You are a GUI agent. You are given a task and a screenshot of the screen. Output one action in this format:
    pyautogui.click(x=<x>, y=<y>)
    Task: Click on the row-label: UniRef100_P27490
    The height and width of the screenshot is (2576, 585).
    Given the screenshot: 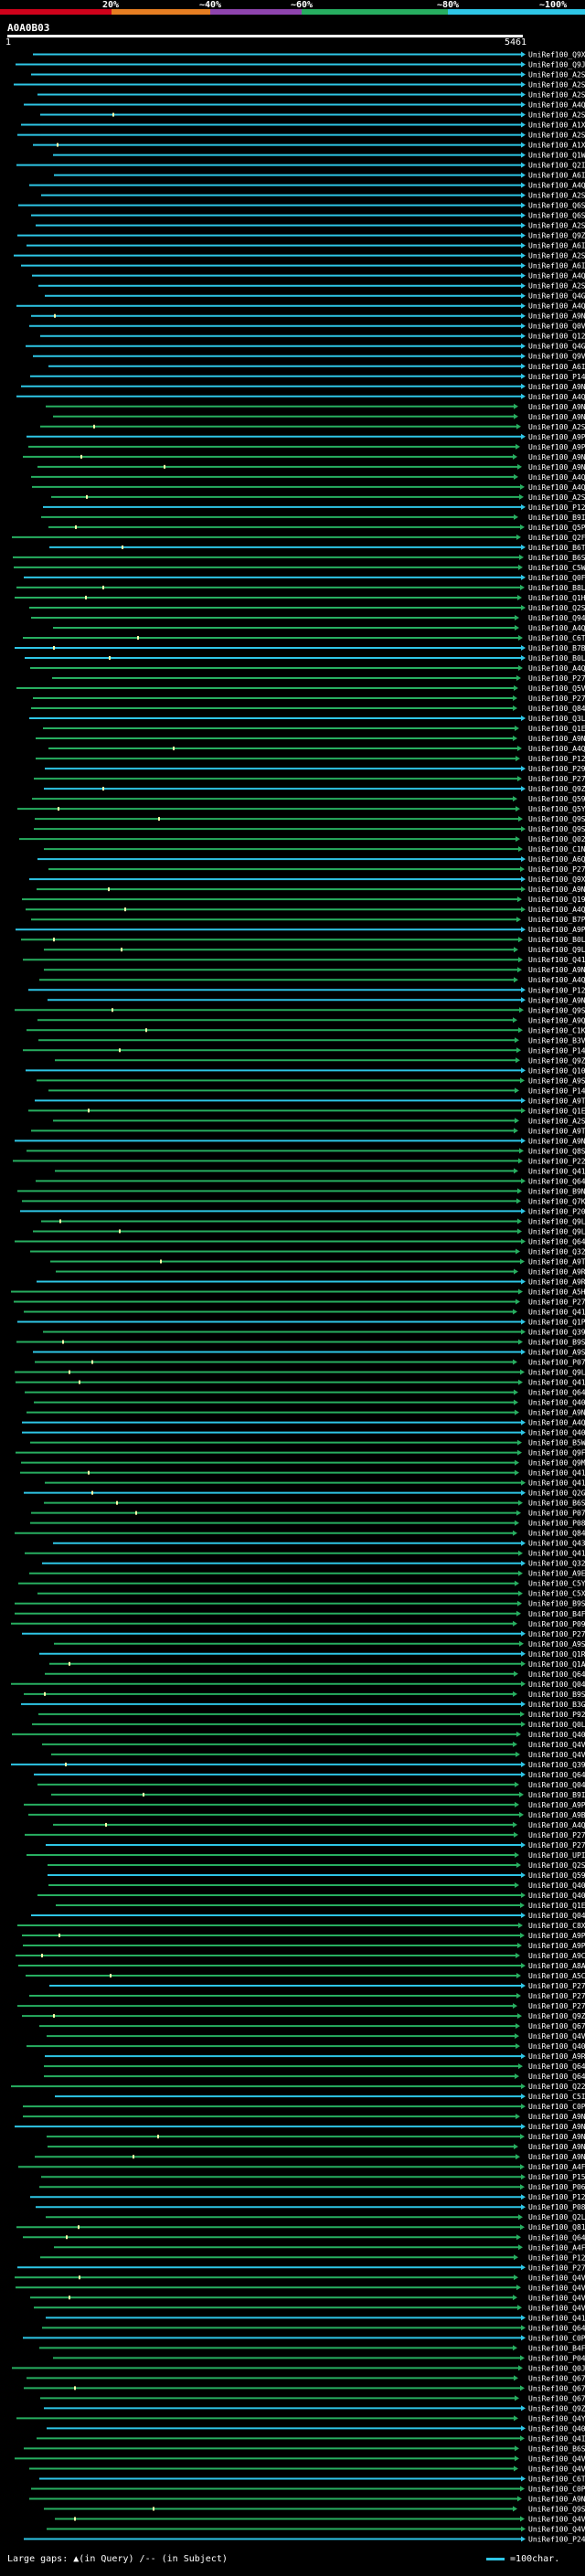 What is the action you would take?
    pyautogui.click(x=557, y=1835)
    